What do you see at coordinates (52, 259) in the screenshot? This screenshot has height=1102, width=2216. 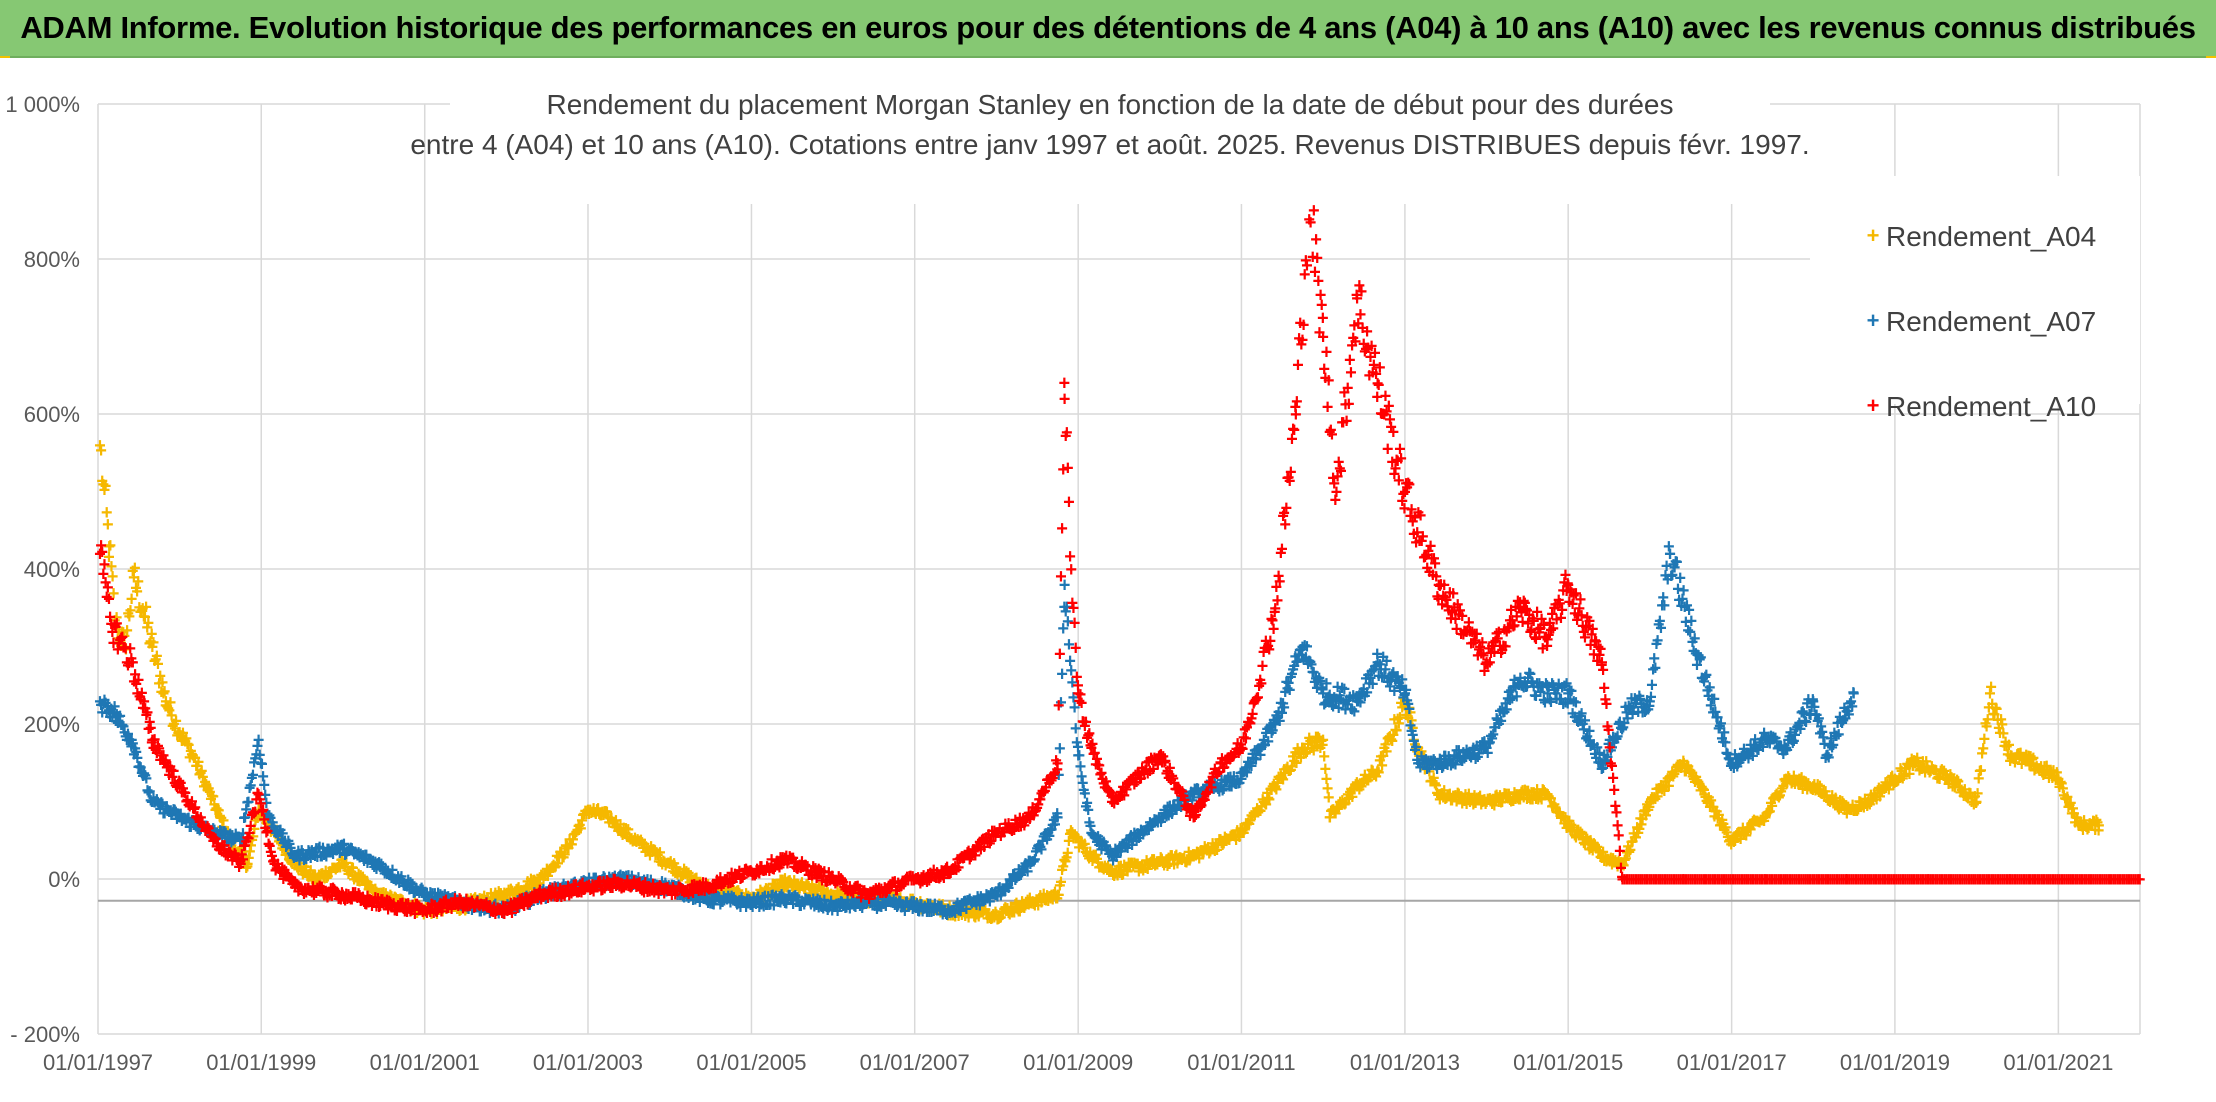 I see `y-tick-label: 800%` at bounding box center [52, 259].